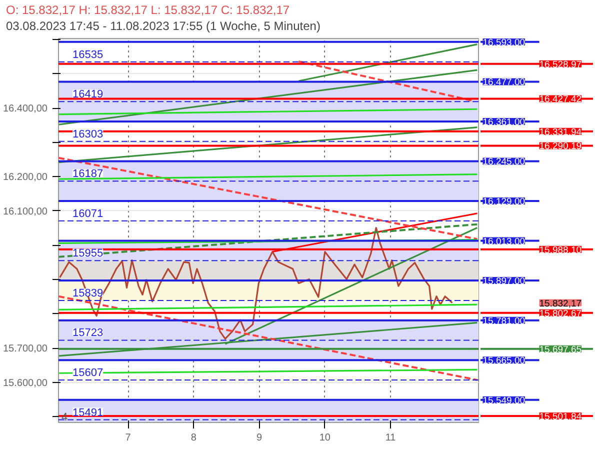  Describe the element at coordinates (560, 250) in the screenshot. I see `ref-line-label: 15.988,10` at that location.